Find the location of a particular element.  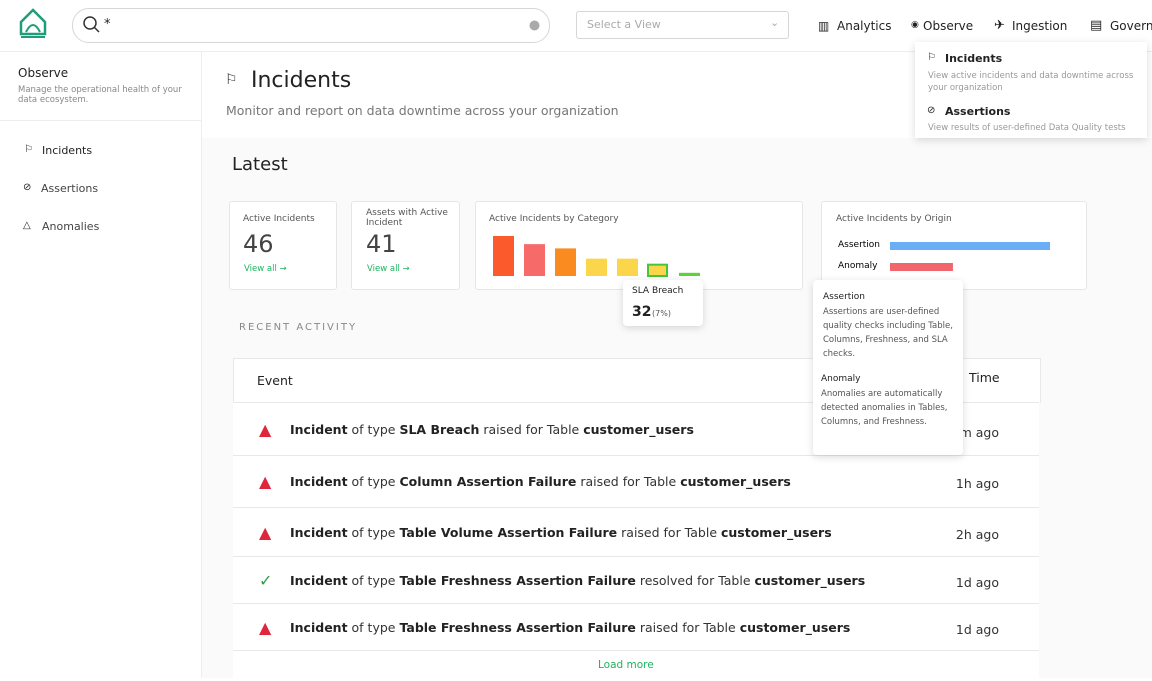

search-box: * is located at coordinates (311, 25).